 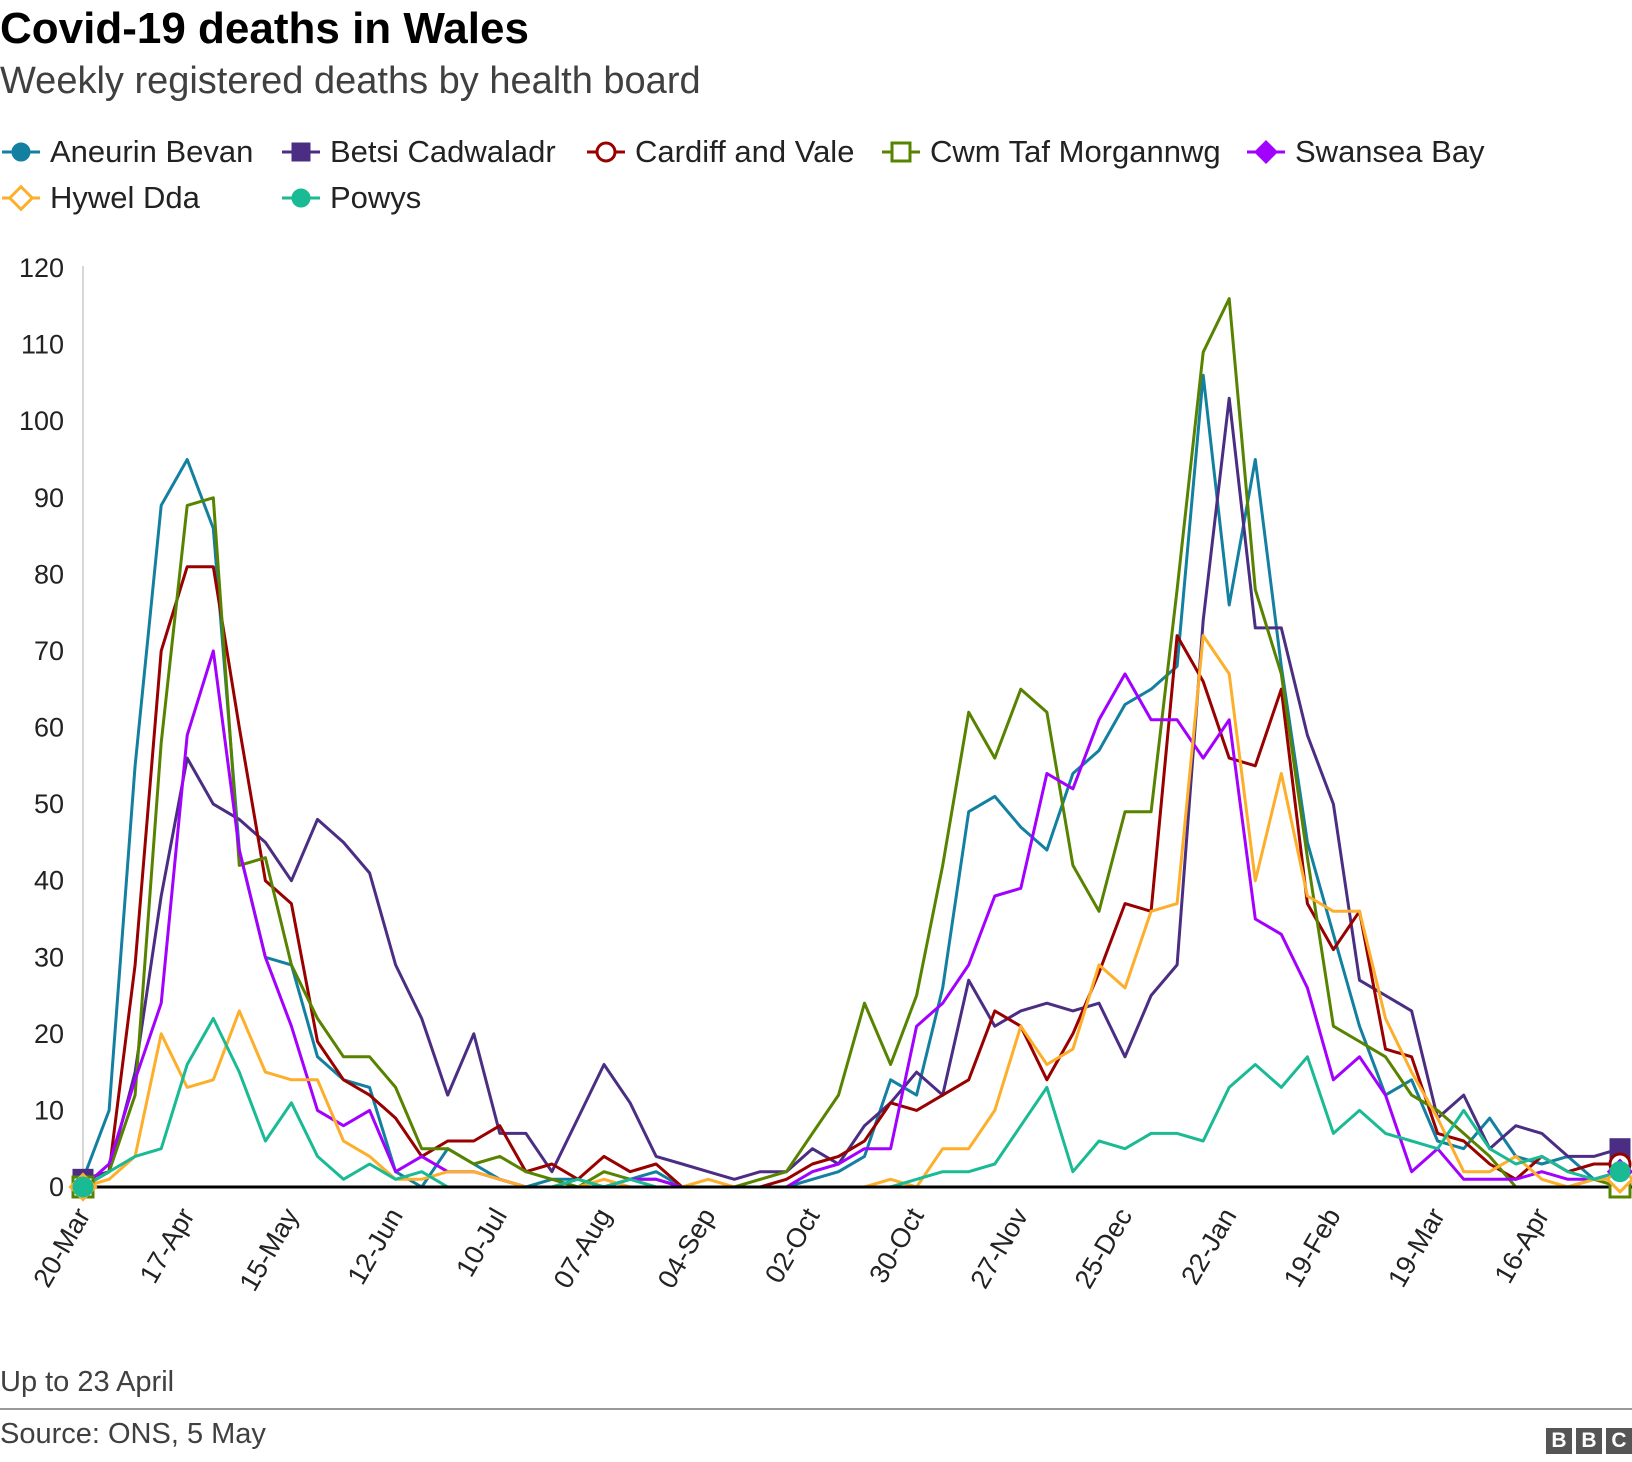 What do you see at coordinates (350, 81) in the screenshot?
I see `chart-subtitle: Weekly registered deaths by health board` at bounding box center [350, 81].